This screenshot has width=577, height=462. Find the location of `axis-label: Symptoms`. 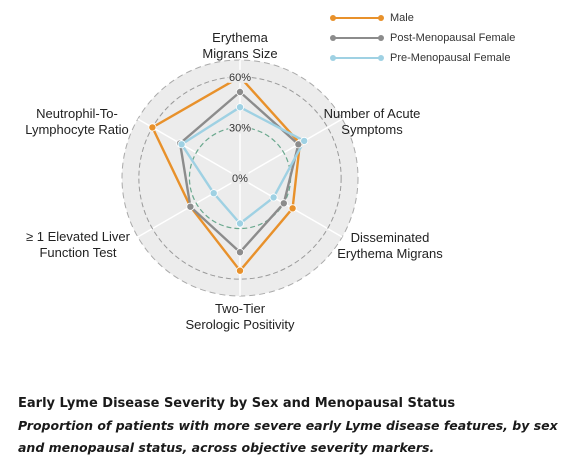

axis-label: Symptoms is located at coordinates (372, 129).